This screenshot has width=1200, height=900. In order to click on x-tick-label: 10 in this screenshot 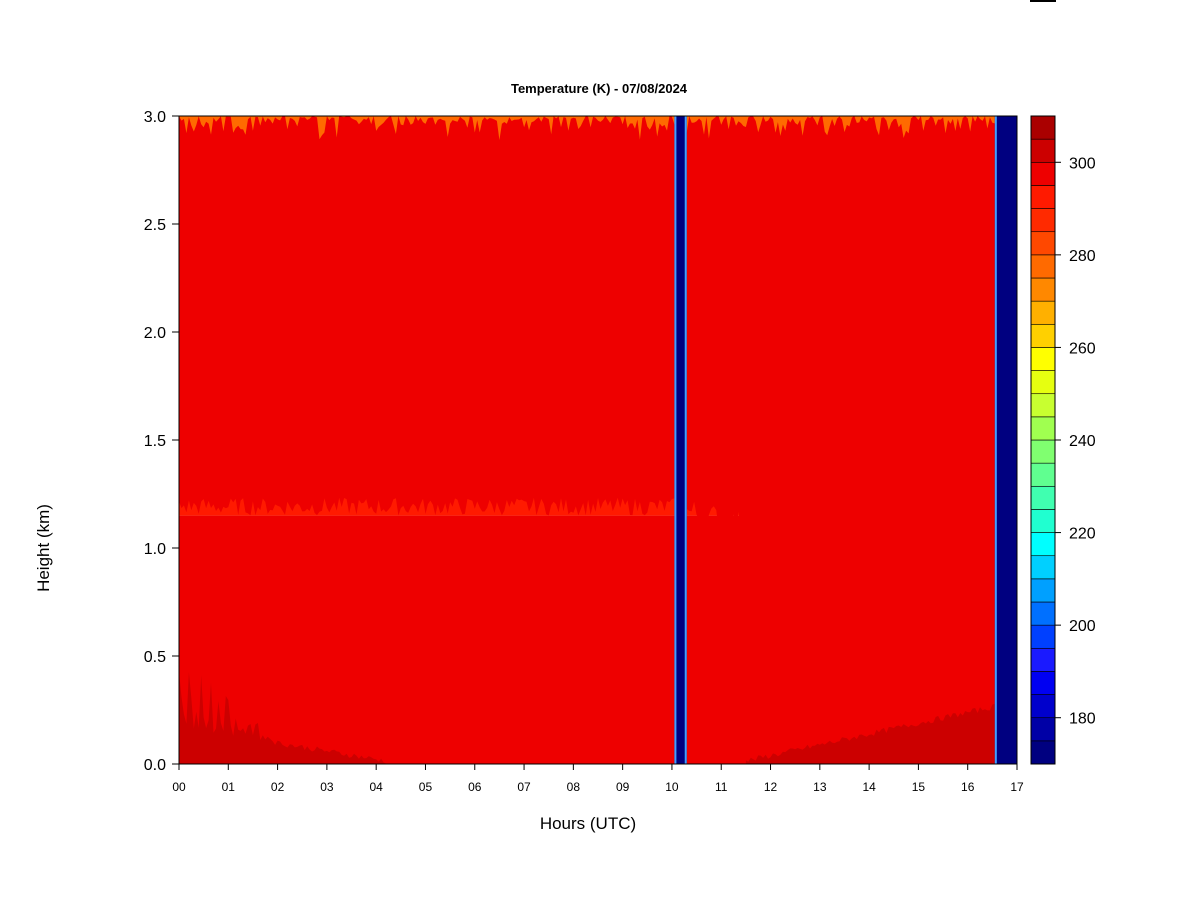, I will do `click(672, 787)`.